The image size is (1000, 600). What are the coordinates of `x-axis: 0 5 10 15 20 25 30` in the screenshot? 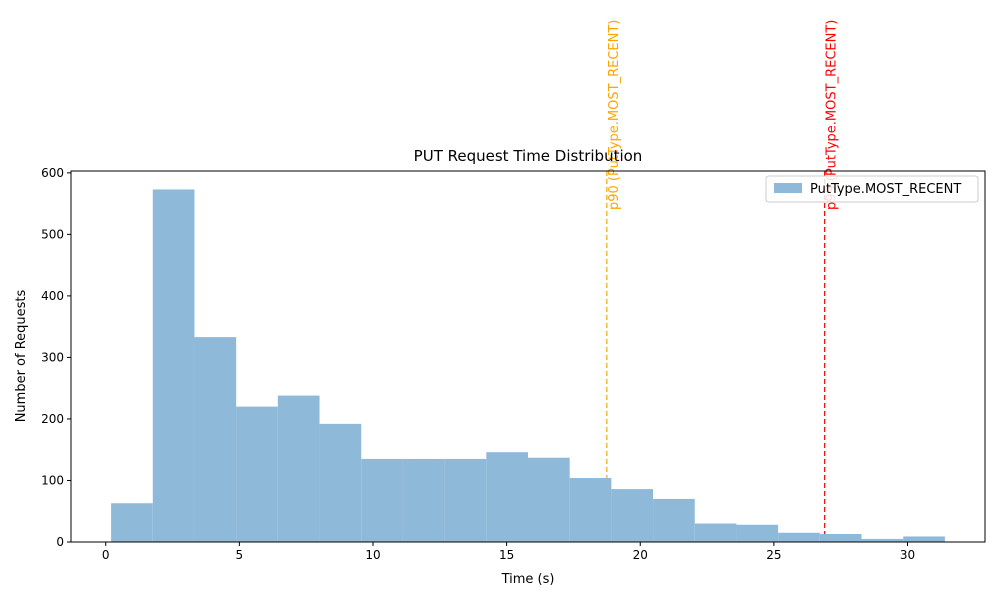 It's located at (508, 552).